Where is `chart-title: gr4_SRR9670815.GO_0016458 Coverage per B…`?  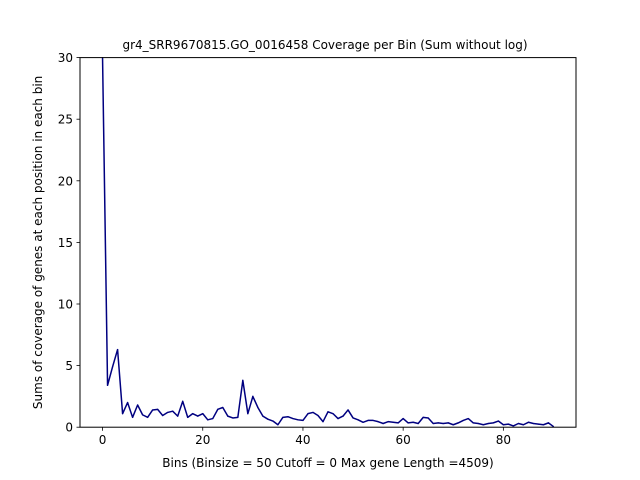
chart-title: gr4_SRR9670815.GO_0016458 Coverage per B… is located at coordinates (324, 45).